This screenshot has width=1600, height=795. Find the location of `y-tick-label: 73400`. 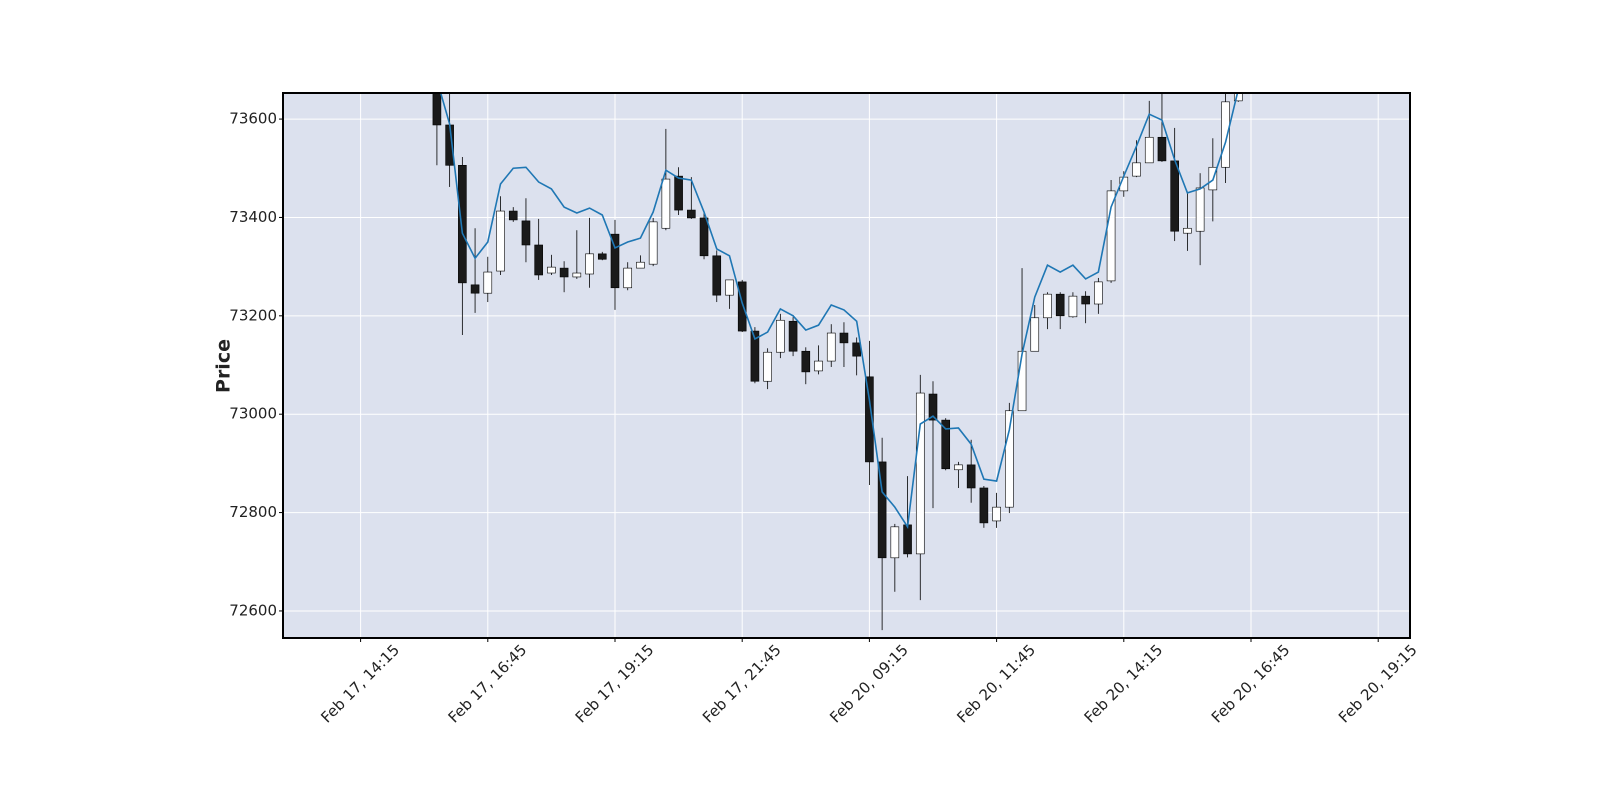

y-tick-label: 73400 is located at coordinates (253, 217).